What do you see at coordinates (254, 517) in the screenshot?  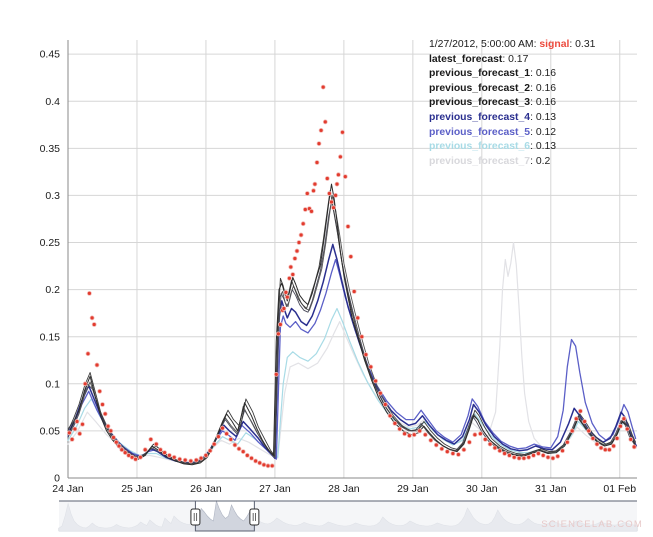 I see `navigator-handle-right` at bounding box center [254, 517].